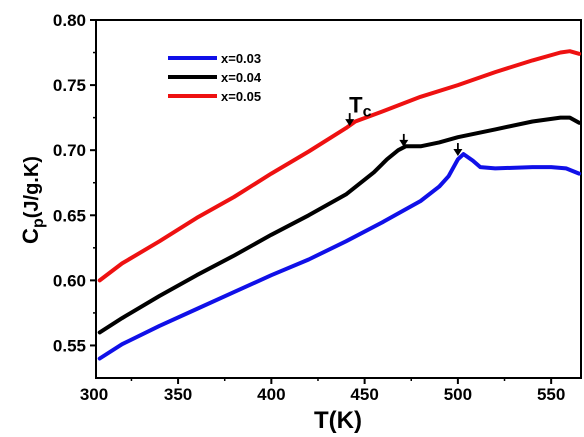 The image size is (584, 437). I want to click on y-tick-label: 0.80, so click(69, 20).